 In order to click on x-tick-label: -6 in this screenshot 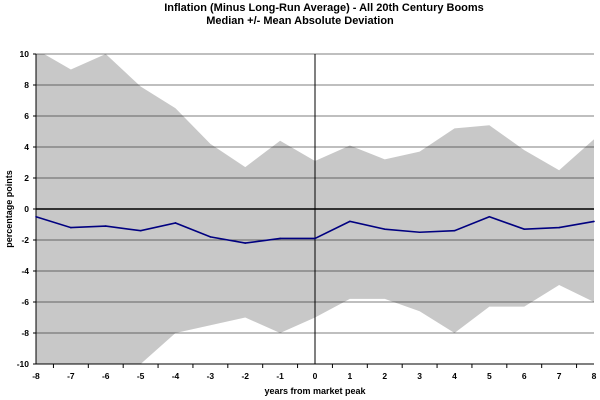, I will do `click(106, 376)`.